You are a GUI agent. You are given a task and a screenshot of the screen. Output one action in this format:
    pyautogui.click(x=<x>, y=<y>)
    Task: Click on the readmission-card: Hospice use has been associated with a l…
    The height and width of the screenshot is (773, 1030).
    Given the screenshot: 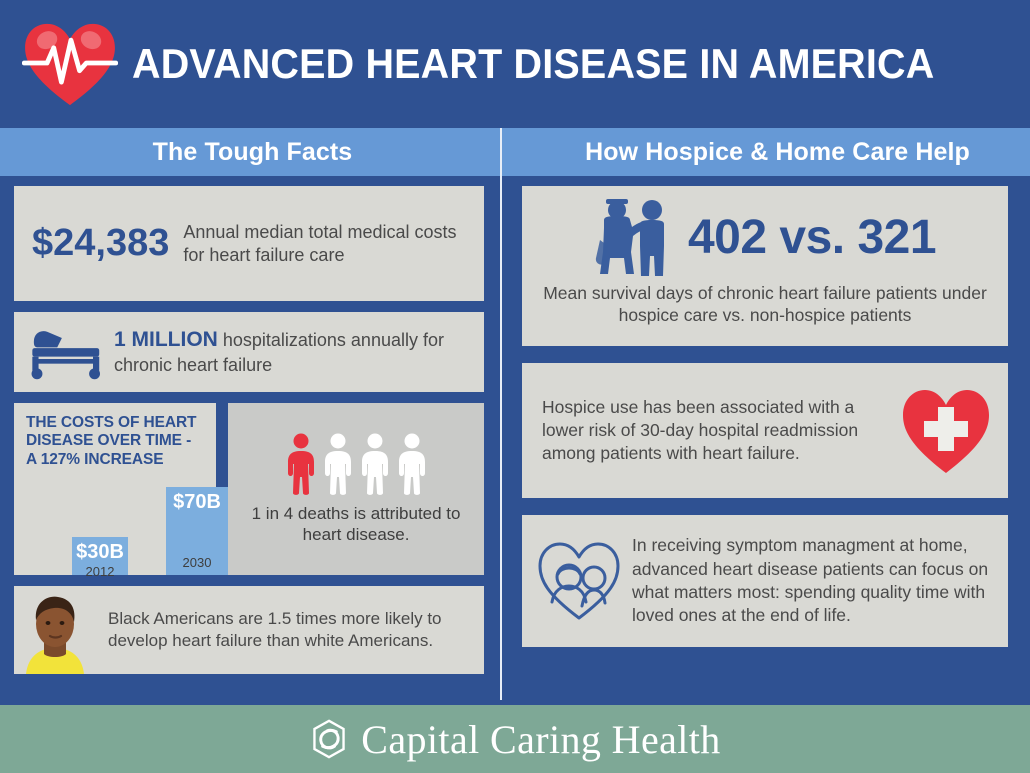 What is the action you would take?
    pyautogui.click(x=765, y=430)
    